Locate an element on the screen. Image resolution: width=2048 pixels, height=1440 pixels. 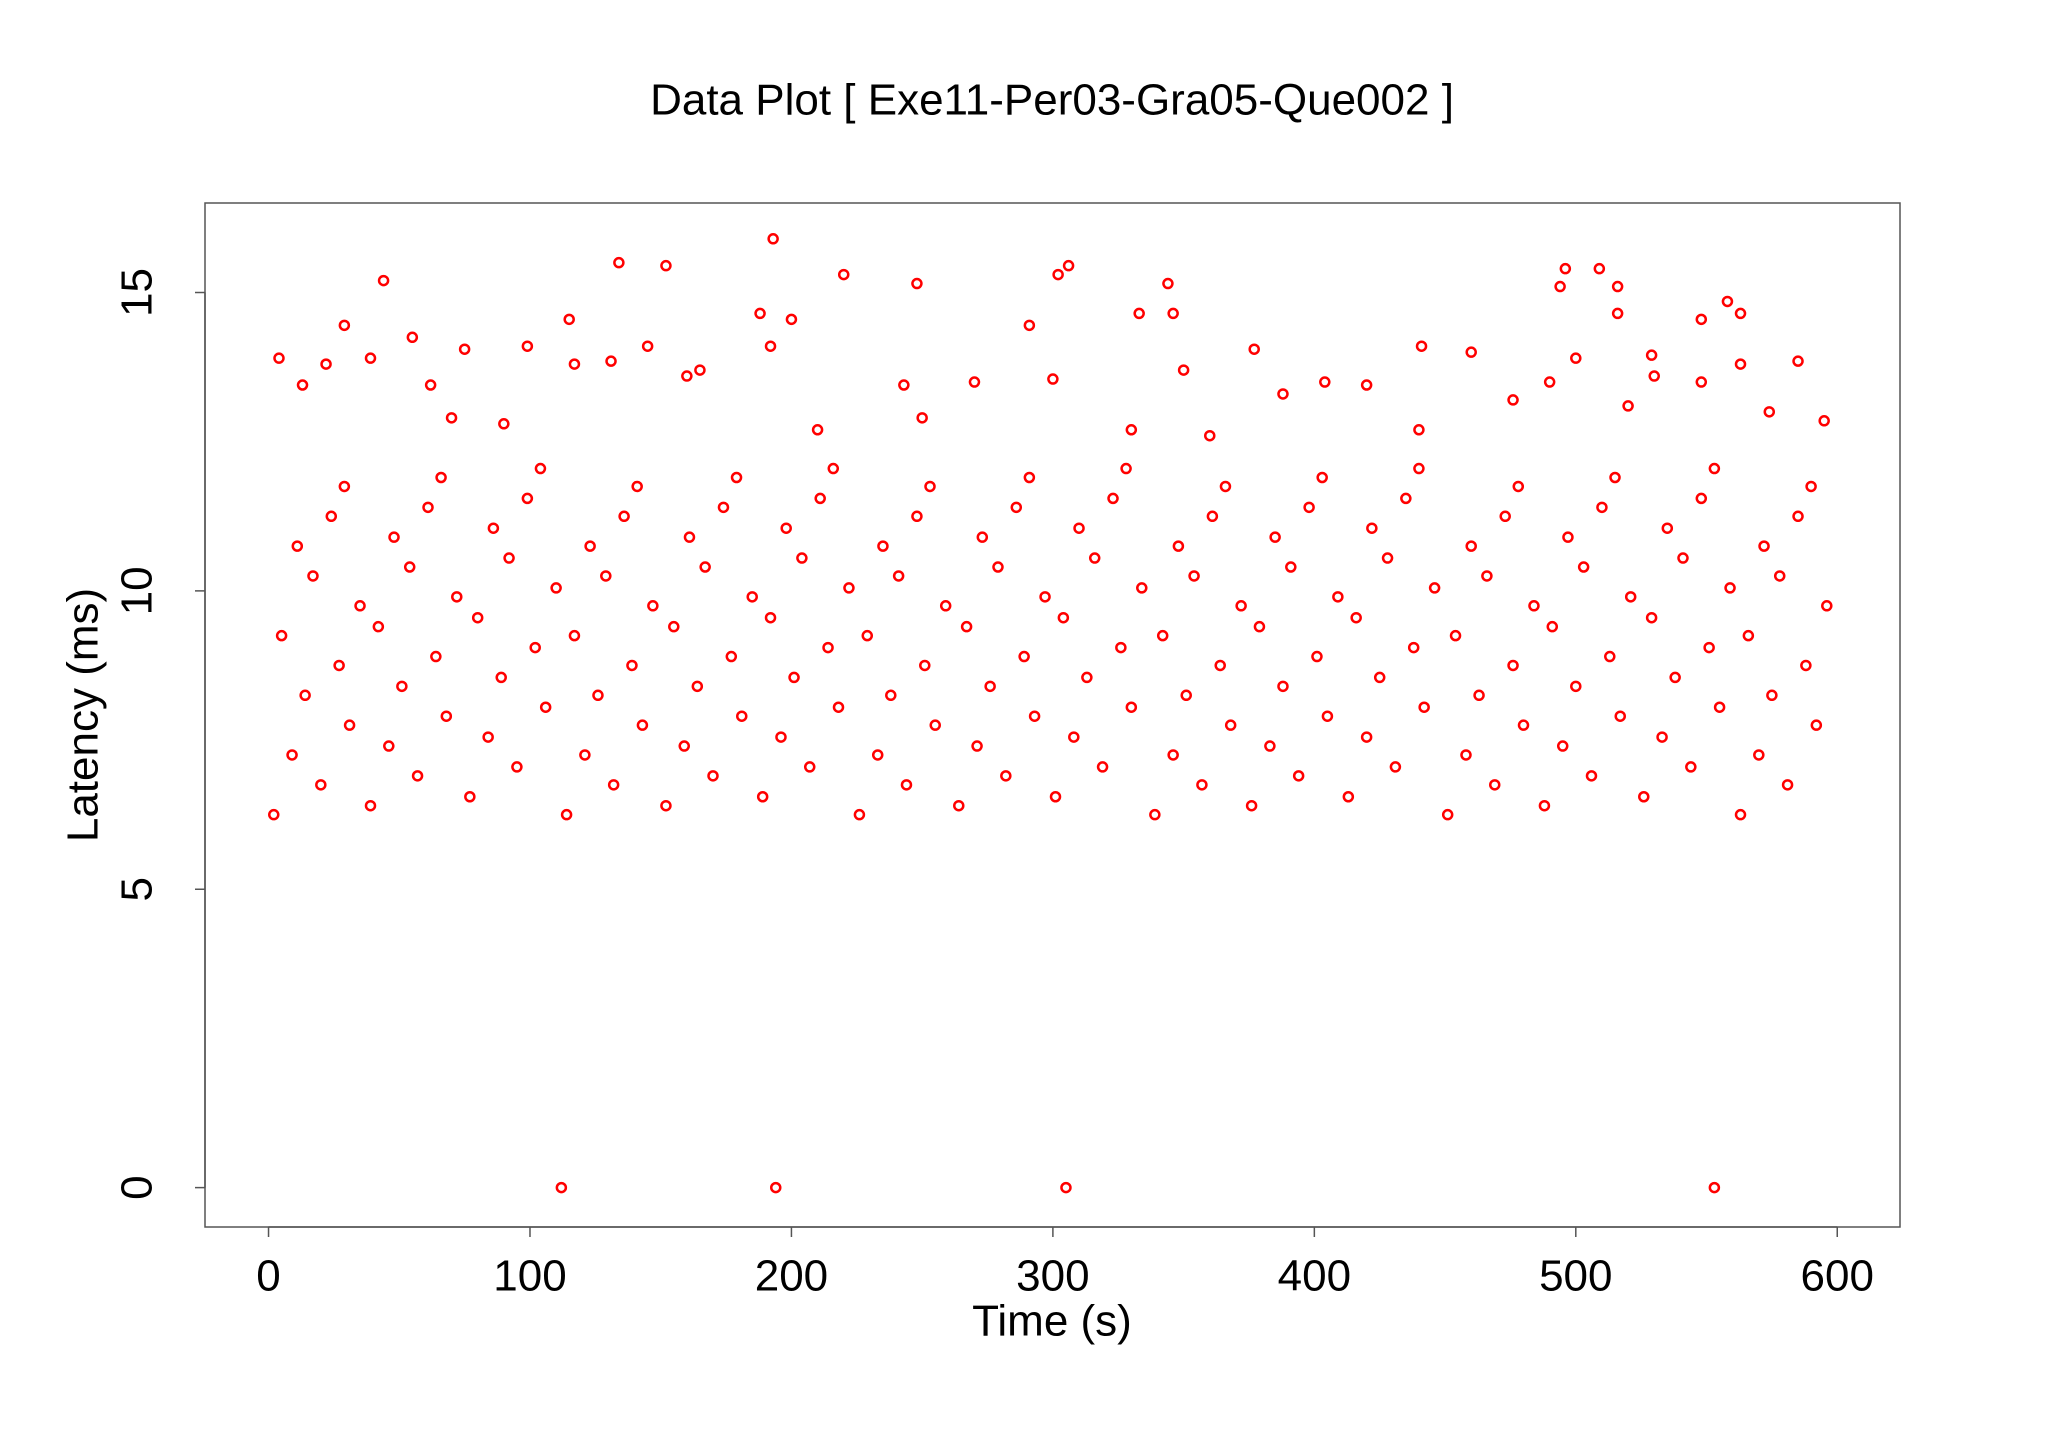
x-tick-label: 600 is located at coordinates (1837, 1276).